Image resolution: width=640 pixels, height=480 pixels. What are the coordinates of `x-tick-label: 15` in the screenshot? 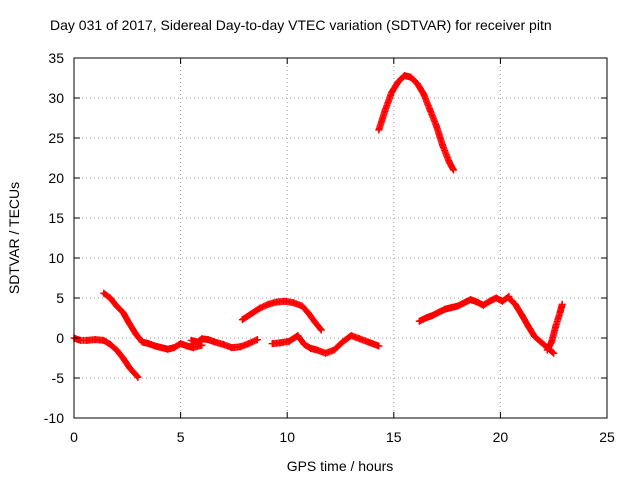 It's located at (394, 437).